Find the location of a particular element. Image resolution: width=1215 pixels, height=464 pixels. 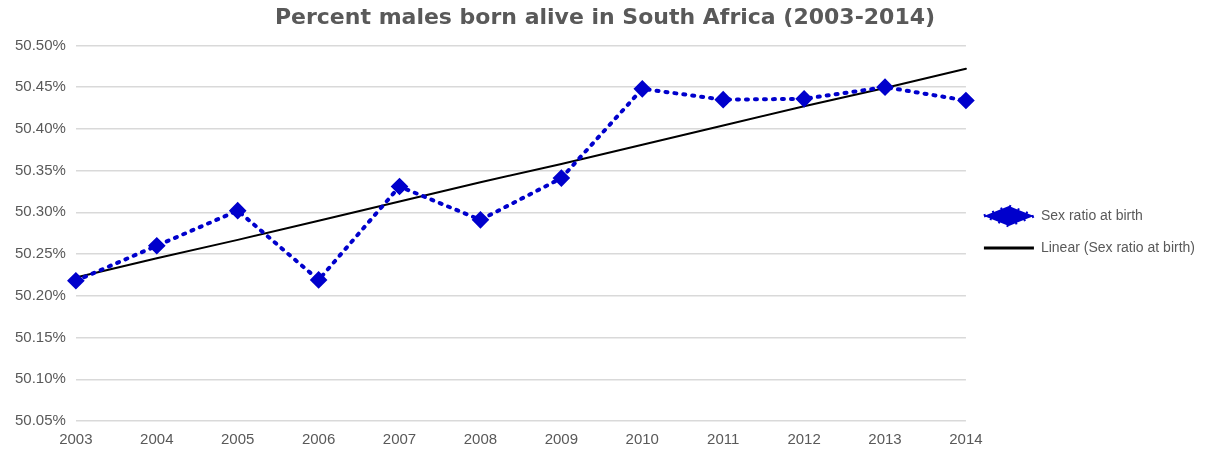

x-tick-label: 2010 is located at coordinates (642, 439).